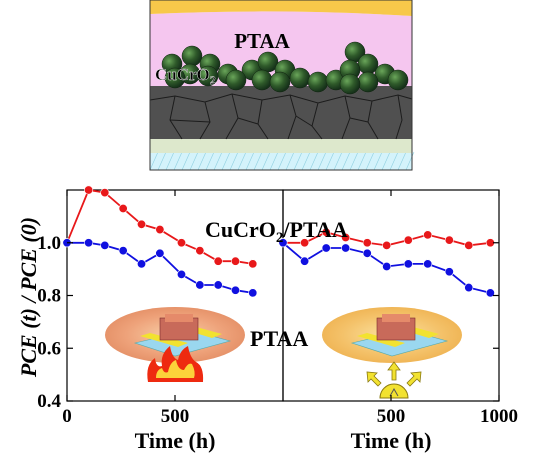 The width and height of the screenshot is (550, 458). What do you see at coordinates (281, 145) in the screenshot?
I see `etl-layer` at bounding box center [281, 145].